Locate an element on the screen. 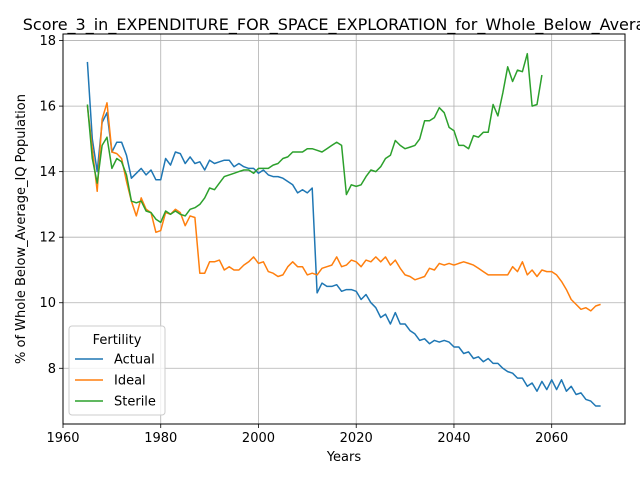  legend-label-actual: Actual is located at coordinates (134, 360).